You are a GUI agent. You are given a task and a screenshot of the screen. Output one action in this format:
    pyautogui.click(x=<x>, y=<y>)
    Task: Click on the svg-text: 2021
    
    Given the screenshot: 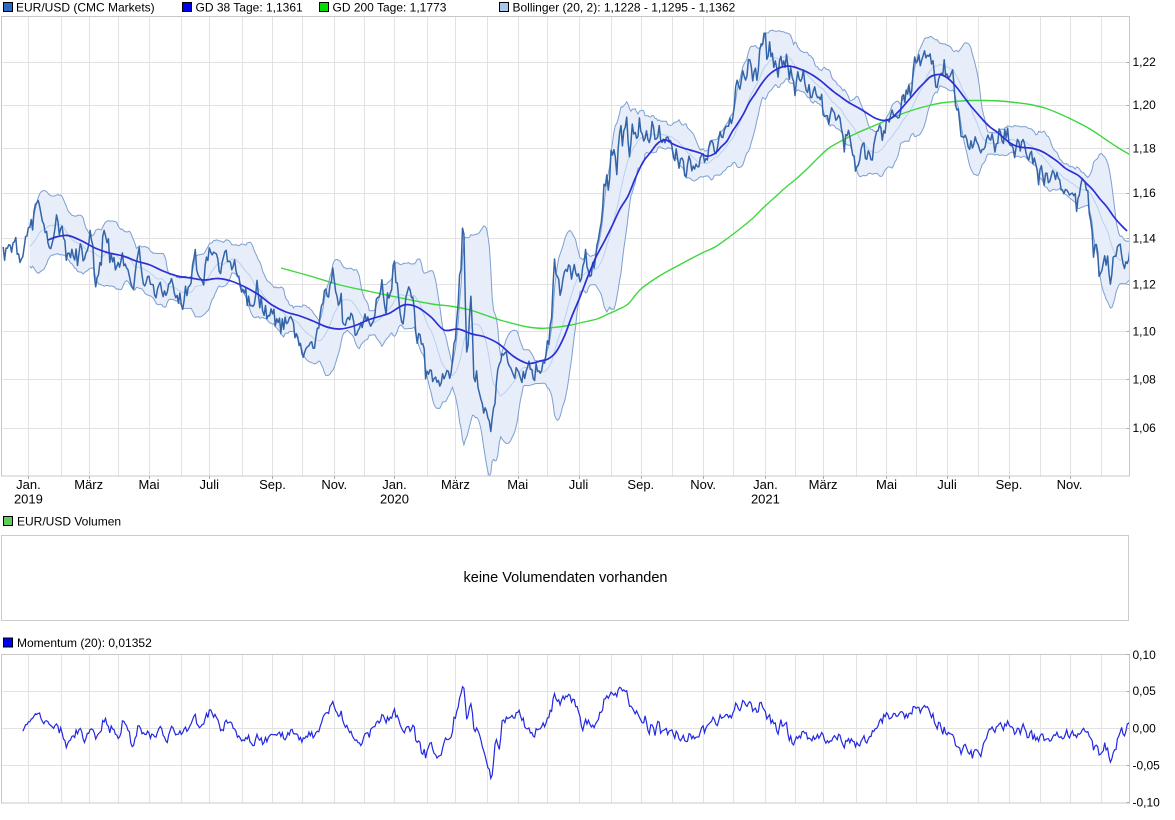 What is the action you would take?
    pyautogui.click(x=765, y=499)
    